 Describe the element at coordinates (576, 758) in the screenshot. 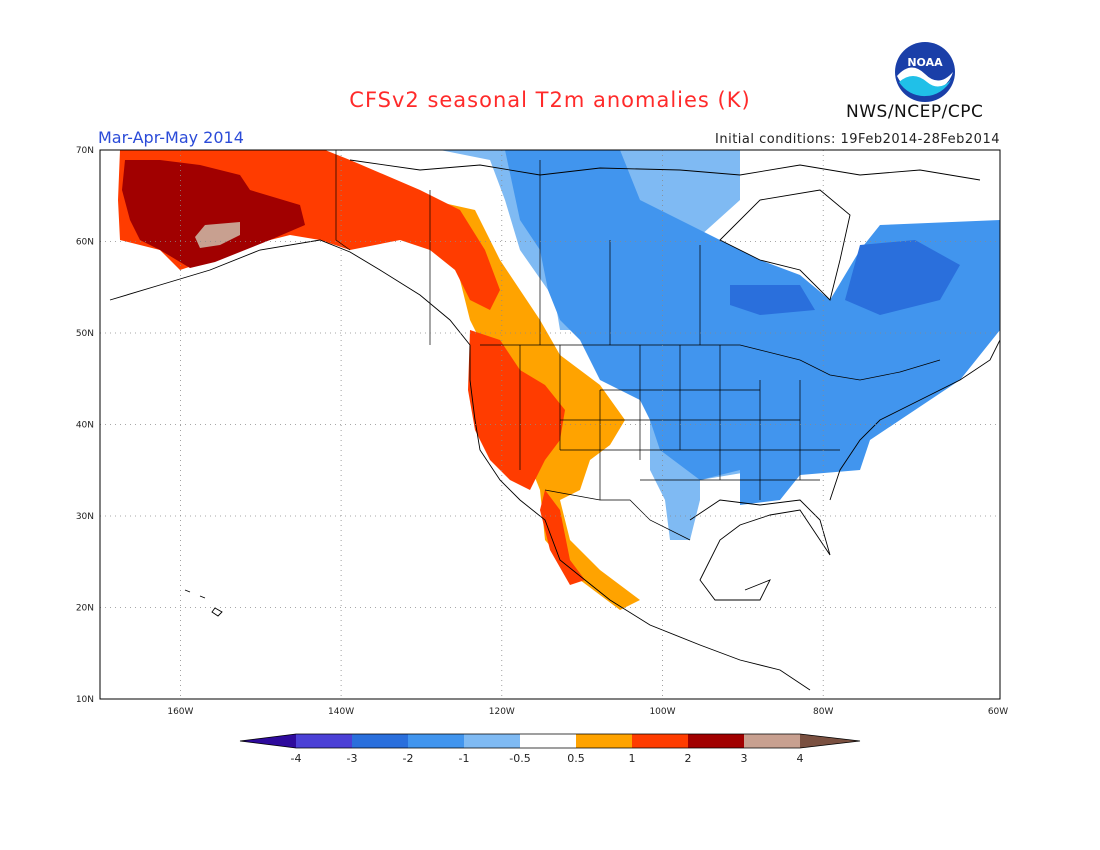

I see `colorbar-label: 0.5` at that location.